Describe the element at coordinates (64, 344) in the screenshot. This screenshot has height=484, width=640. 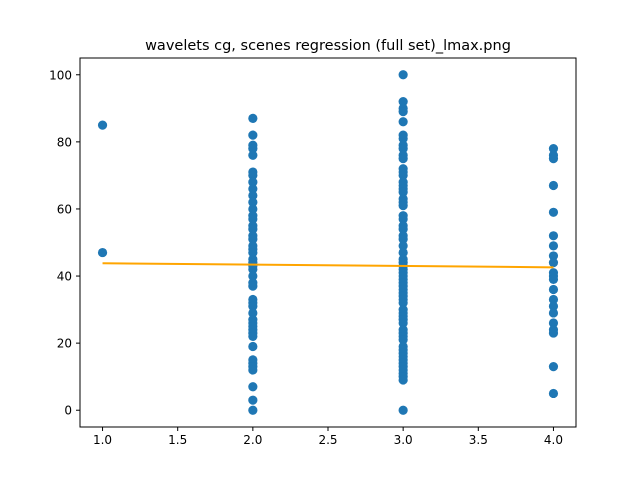
I see `y-tick-label: 20` at that location.